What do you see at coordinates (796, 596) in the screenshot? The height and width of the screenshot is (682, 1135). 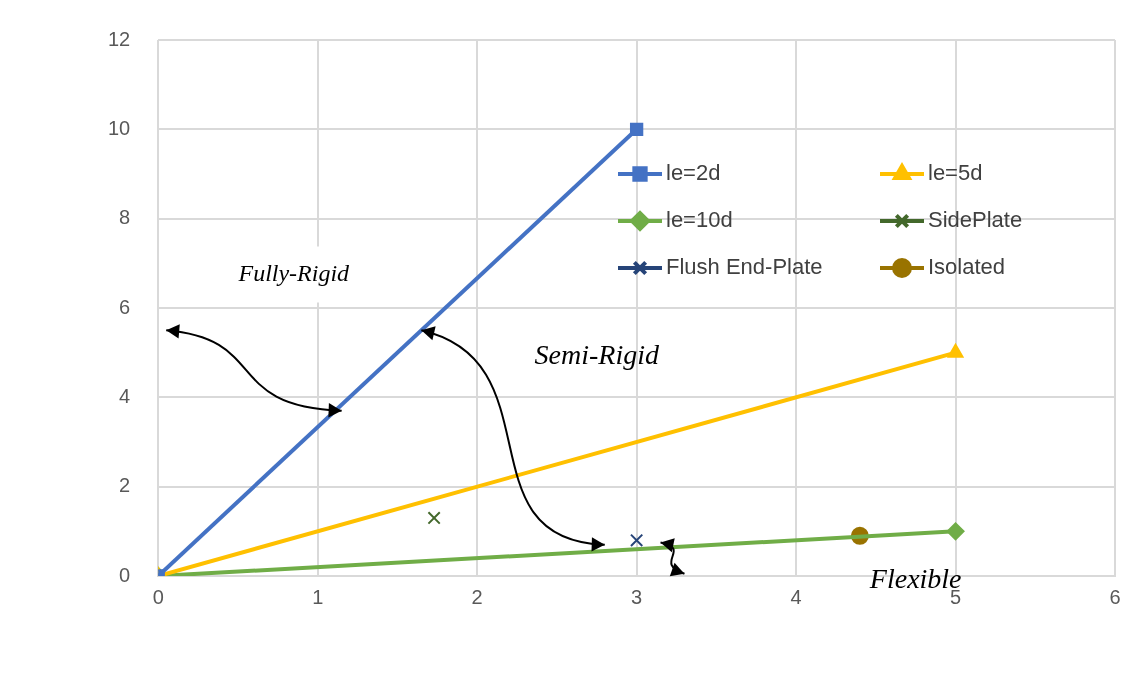 I see `x-tick-label: 4` at bounding box center [796, 596].